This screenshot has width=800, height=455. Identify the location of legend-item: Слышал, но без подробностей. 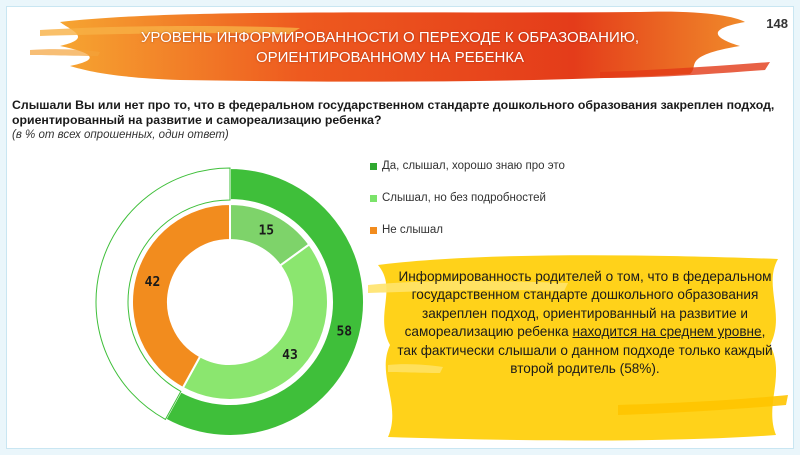
(467, 198).